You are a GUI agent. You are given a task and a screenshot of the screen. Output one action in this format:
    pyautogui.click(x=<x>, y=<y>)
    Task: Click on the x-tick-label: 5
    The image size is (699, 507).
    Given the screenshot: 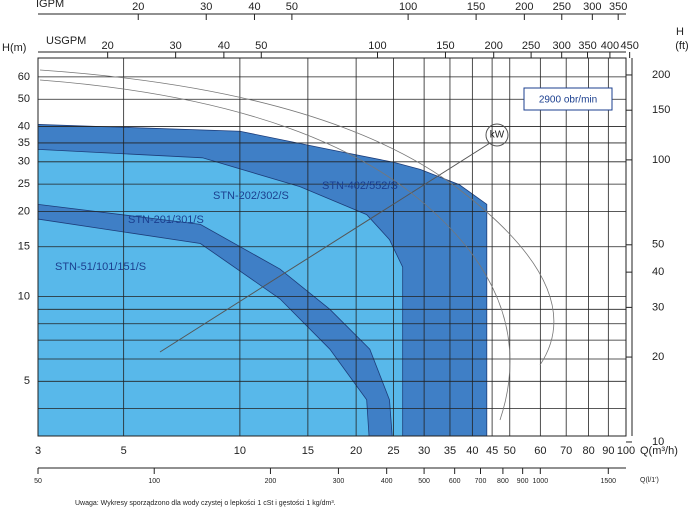 What is the action you would take?
    pyautogui.click(x=124, y=451)
    